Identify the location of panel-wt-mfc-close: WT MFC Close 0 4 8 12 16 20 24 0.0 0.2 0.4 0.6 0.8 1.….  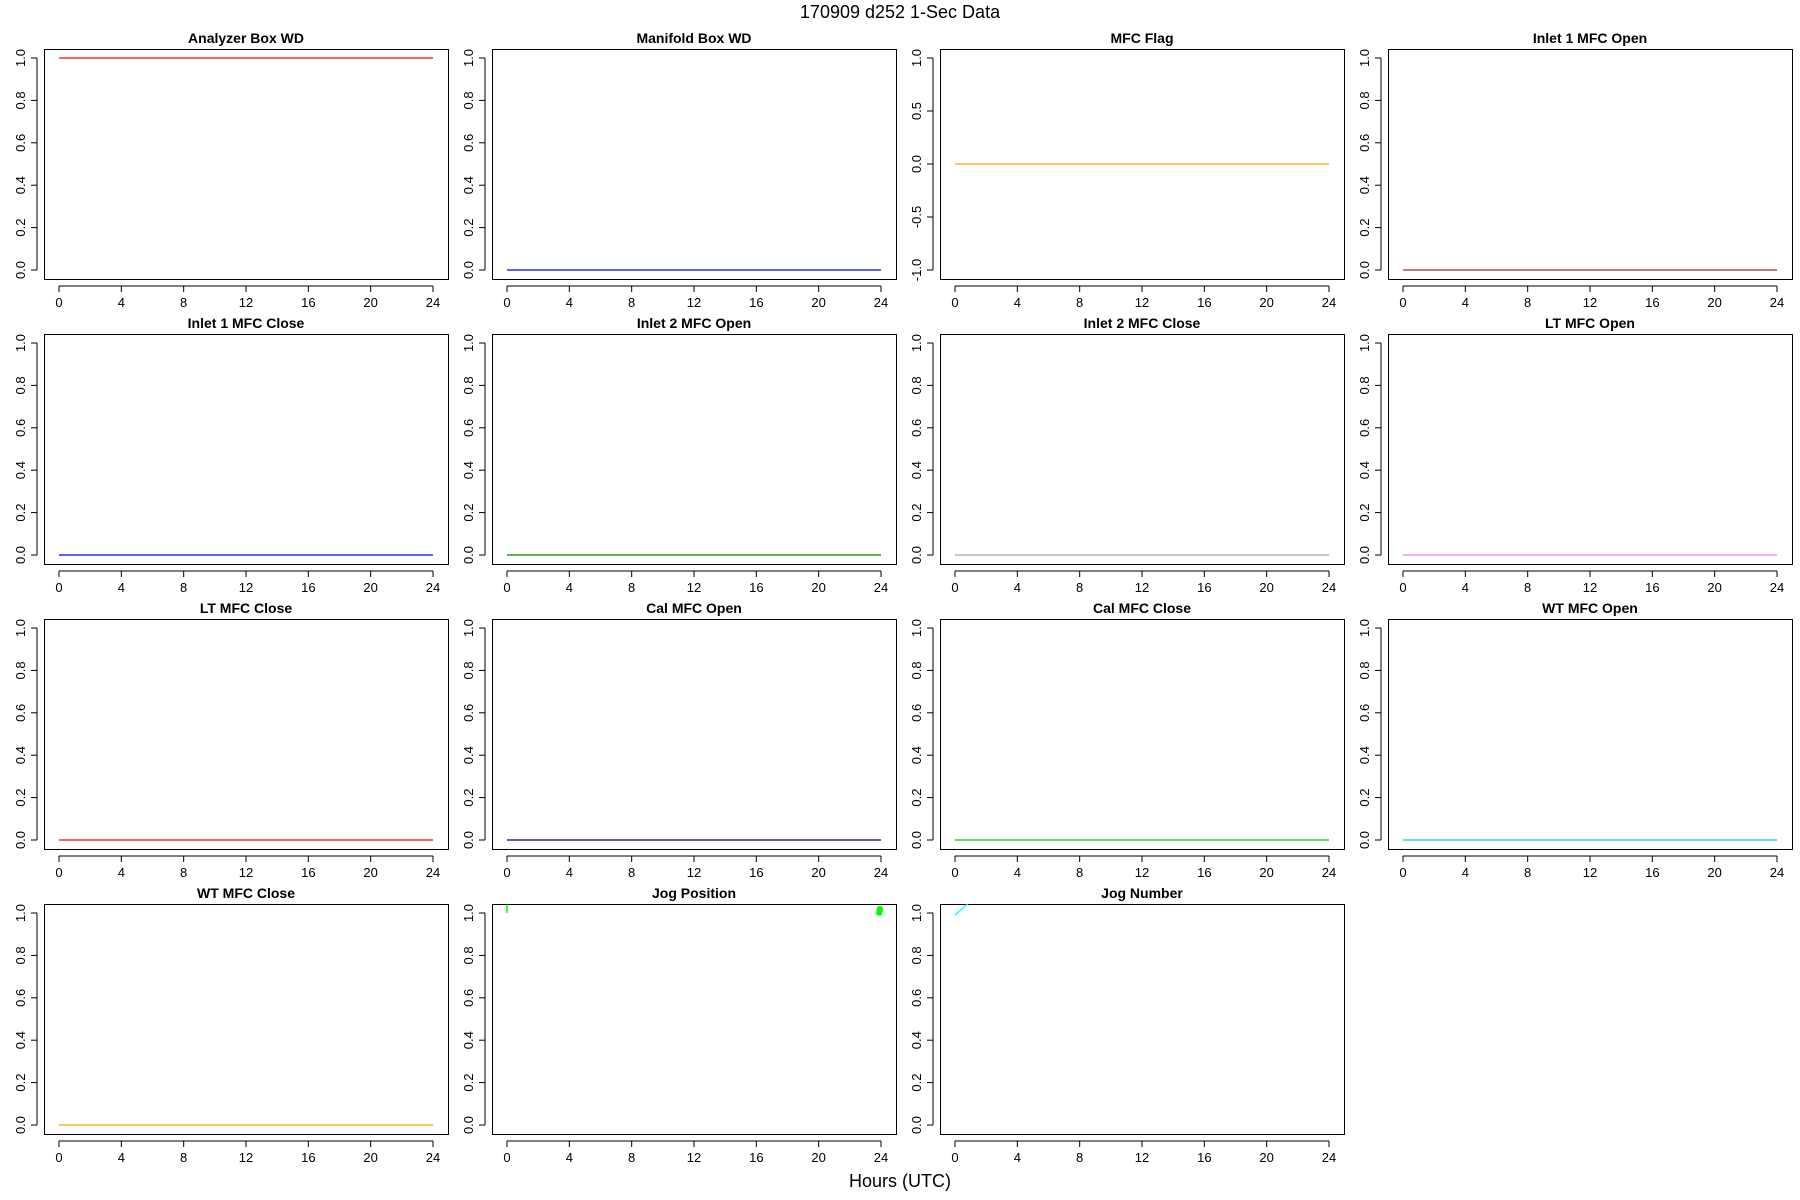
(231, 1025).